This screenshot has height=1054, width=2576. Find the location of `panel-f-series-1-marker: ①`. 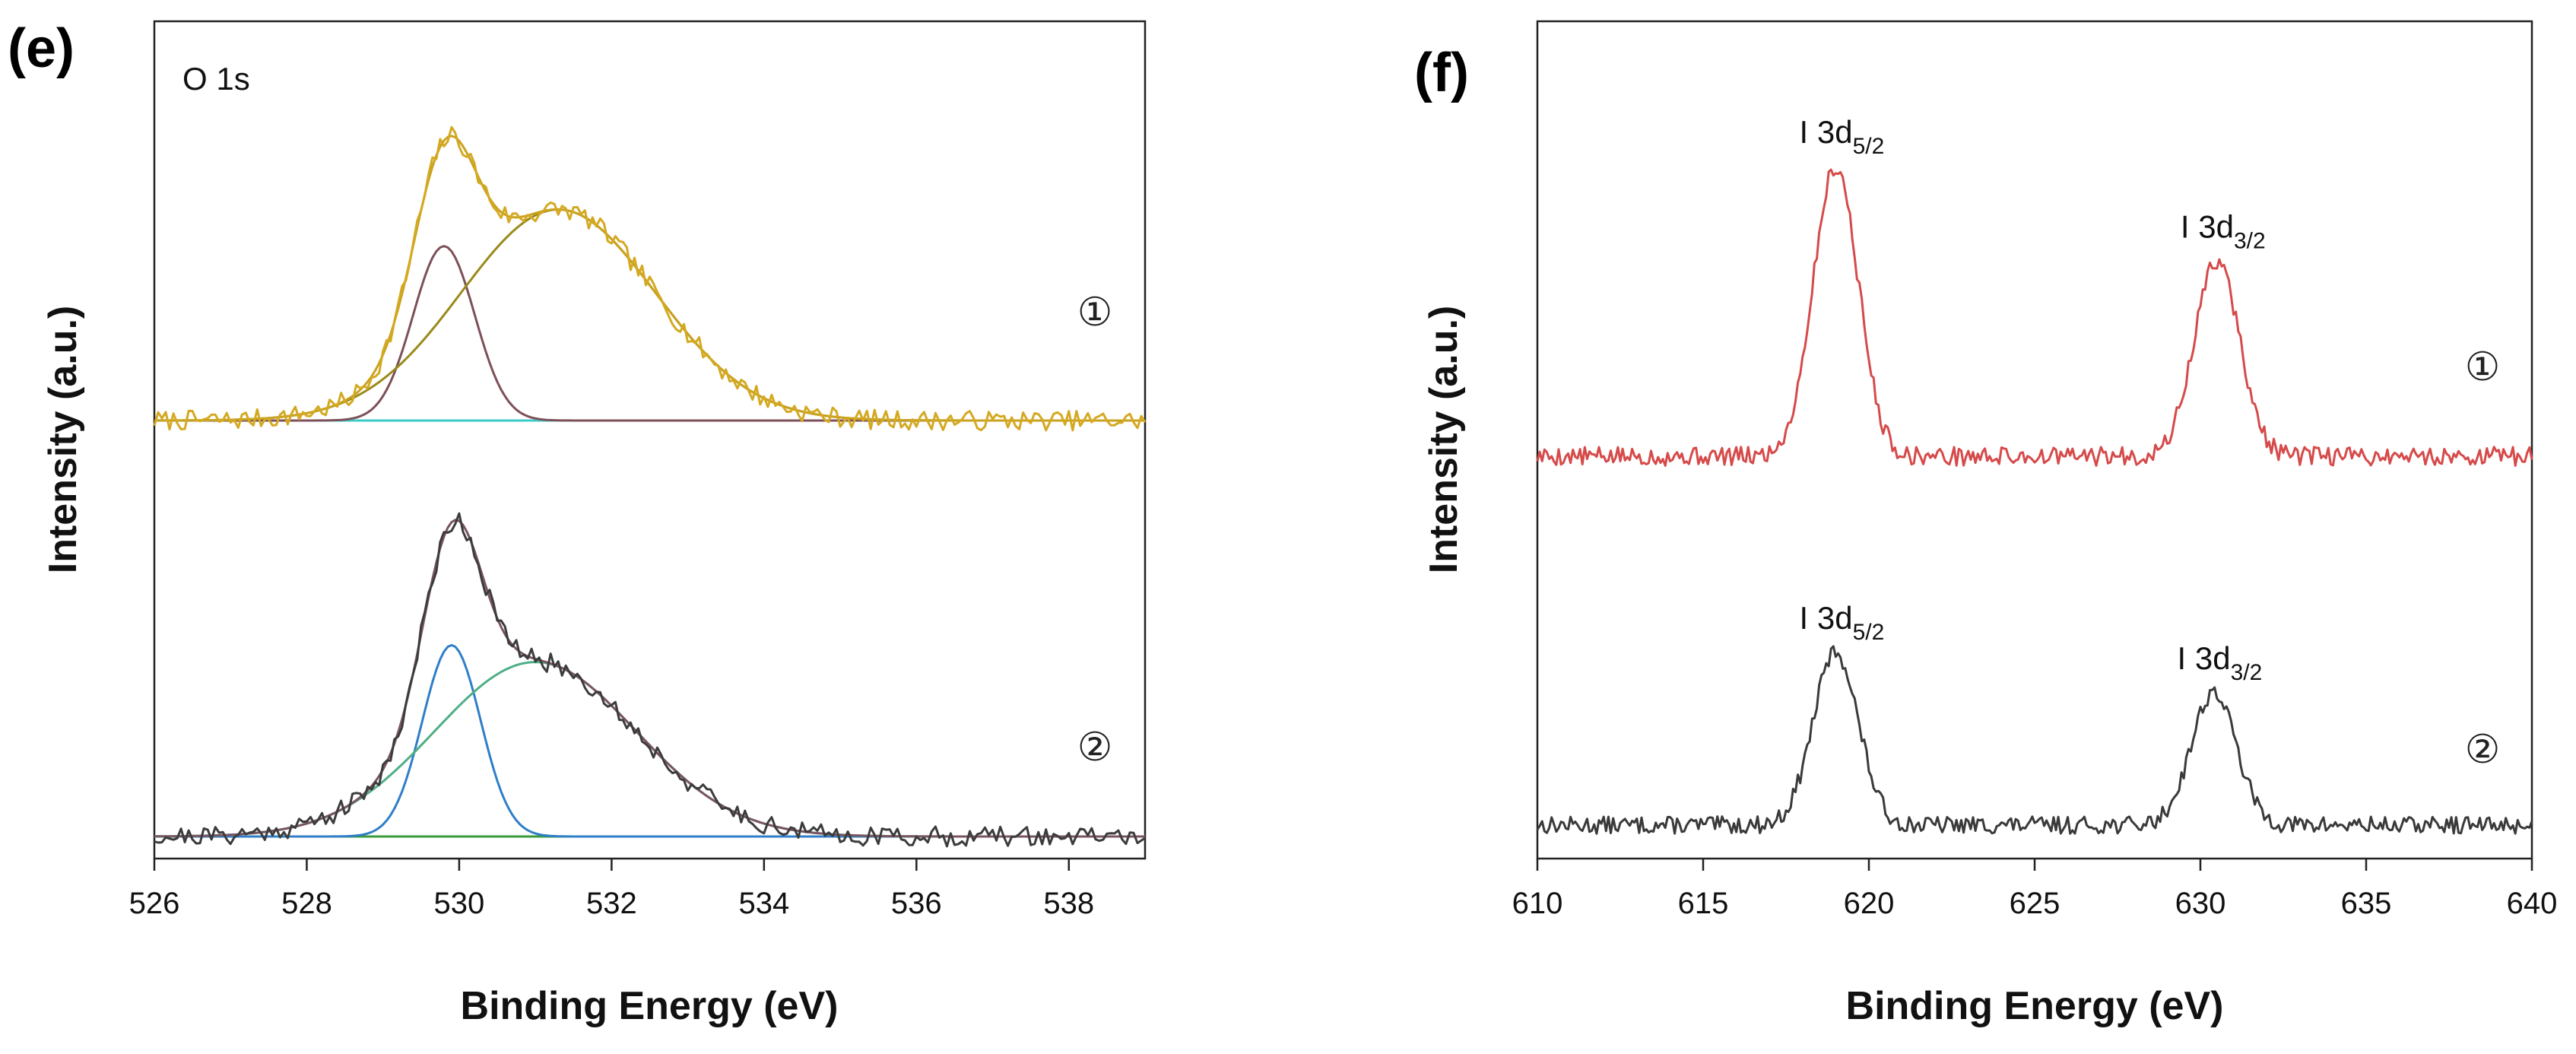

panel-f-series-1-marker: ① is located at coordinates (2483, 367).